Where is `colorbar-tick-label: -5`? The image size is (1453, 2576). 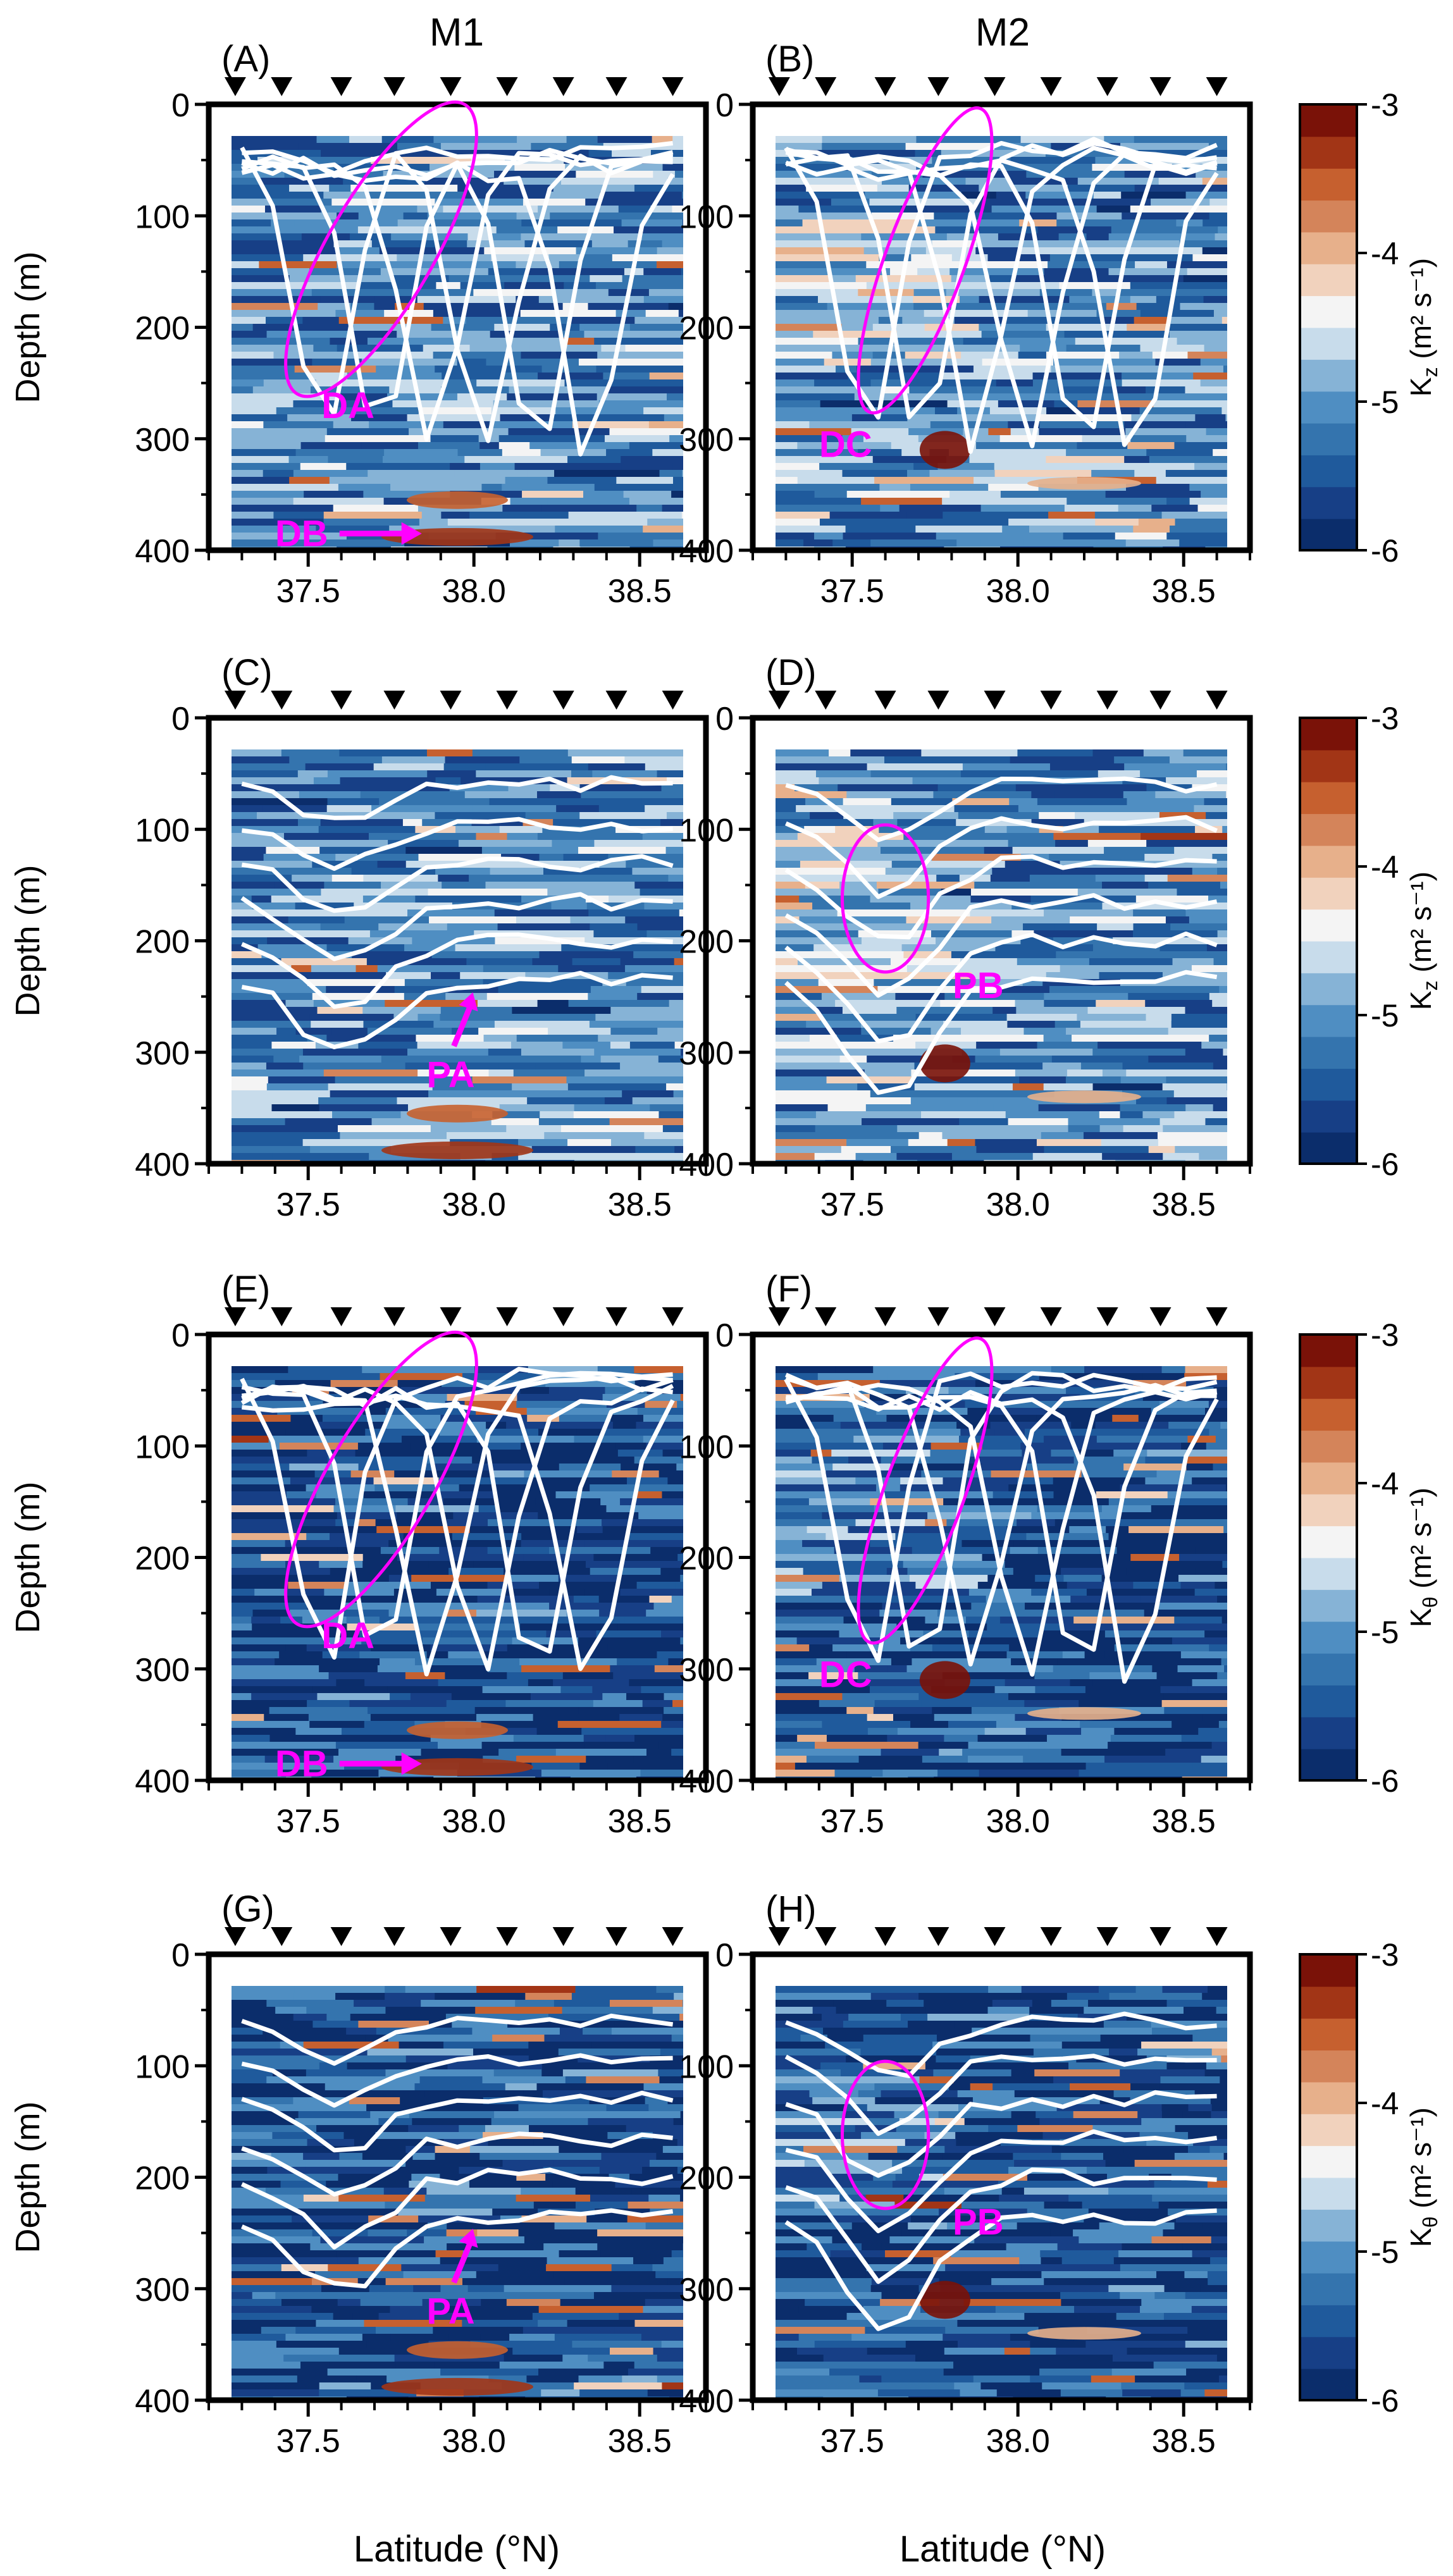
colorbar-tick-label: -5 is located at coordinates (1385, 2252).